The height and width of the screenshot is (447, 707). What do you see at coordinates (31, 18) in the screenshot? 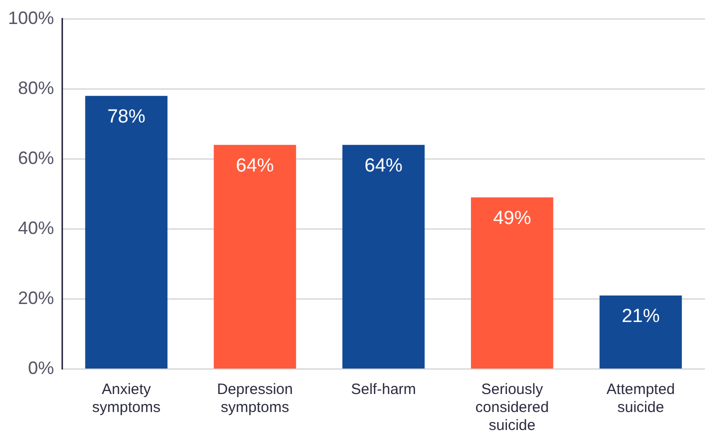
I see `y-tick-label: 100%` at bounding box center [31, 18].